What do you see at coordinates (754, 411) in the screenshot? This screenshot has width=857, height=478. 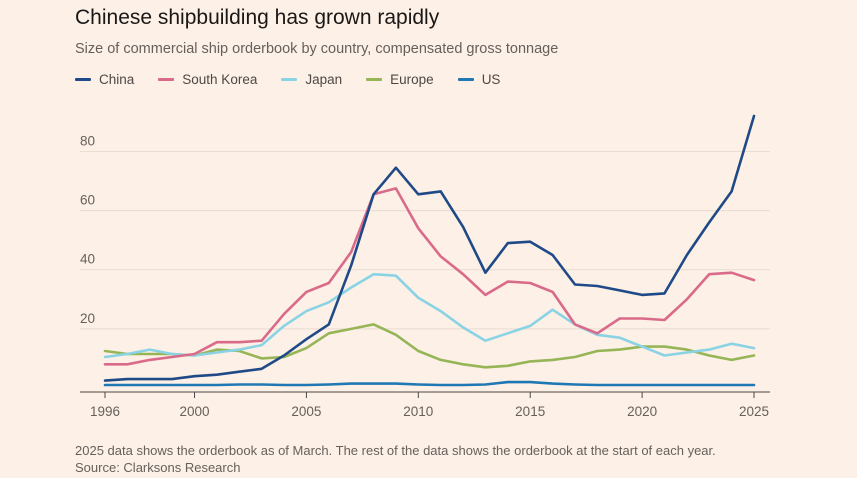 I see `x-tick-label-2025: 2025` at bounding box center [754, 411].